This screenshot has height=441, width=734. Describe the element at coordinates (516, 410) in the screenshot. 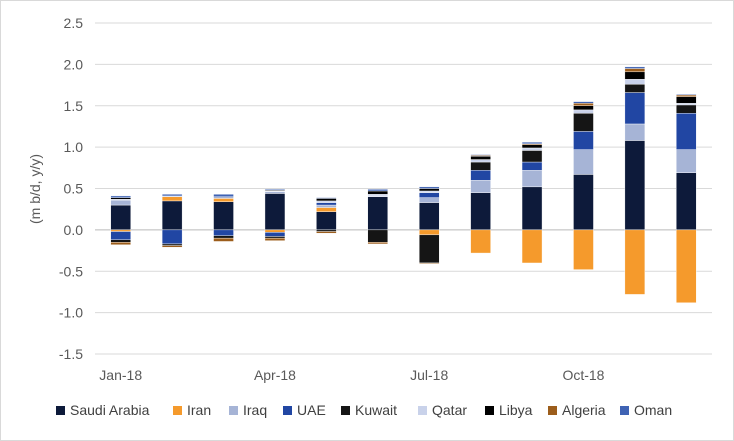

I see `legend-label: Libya` at that location.